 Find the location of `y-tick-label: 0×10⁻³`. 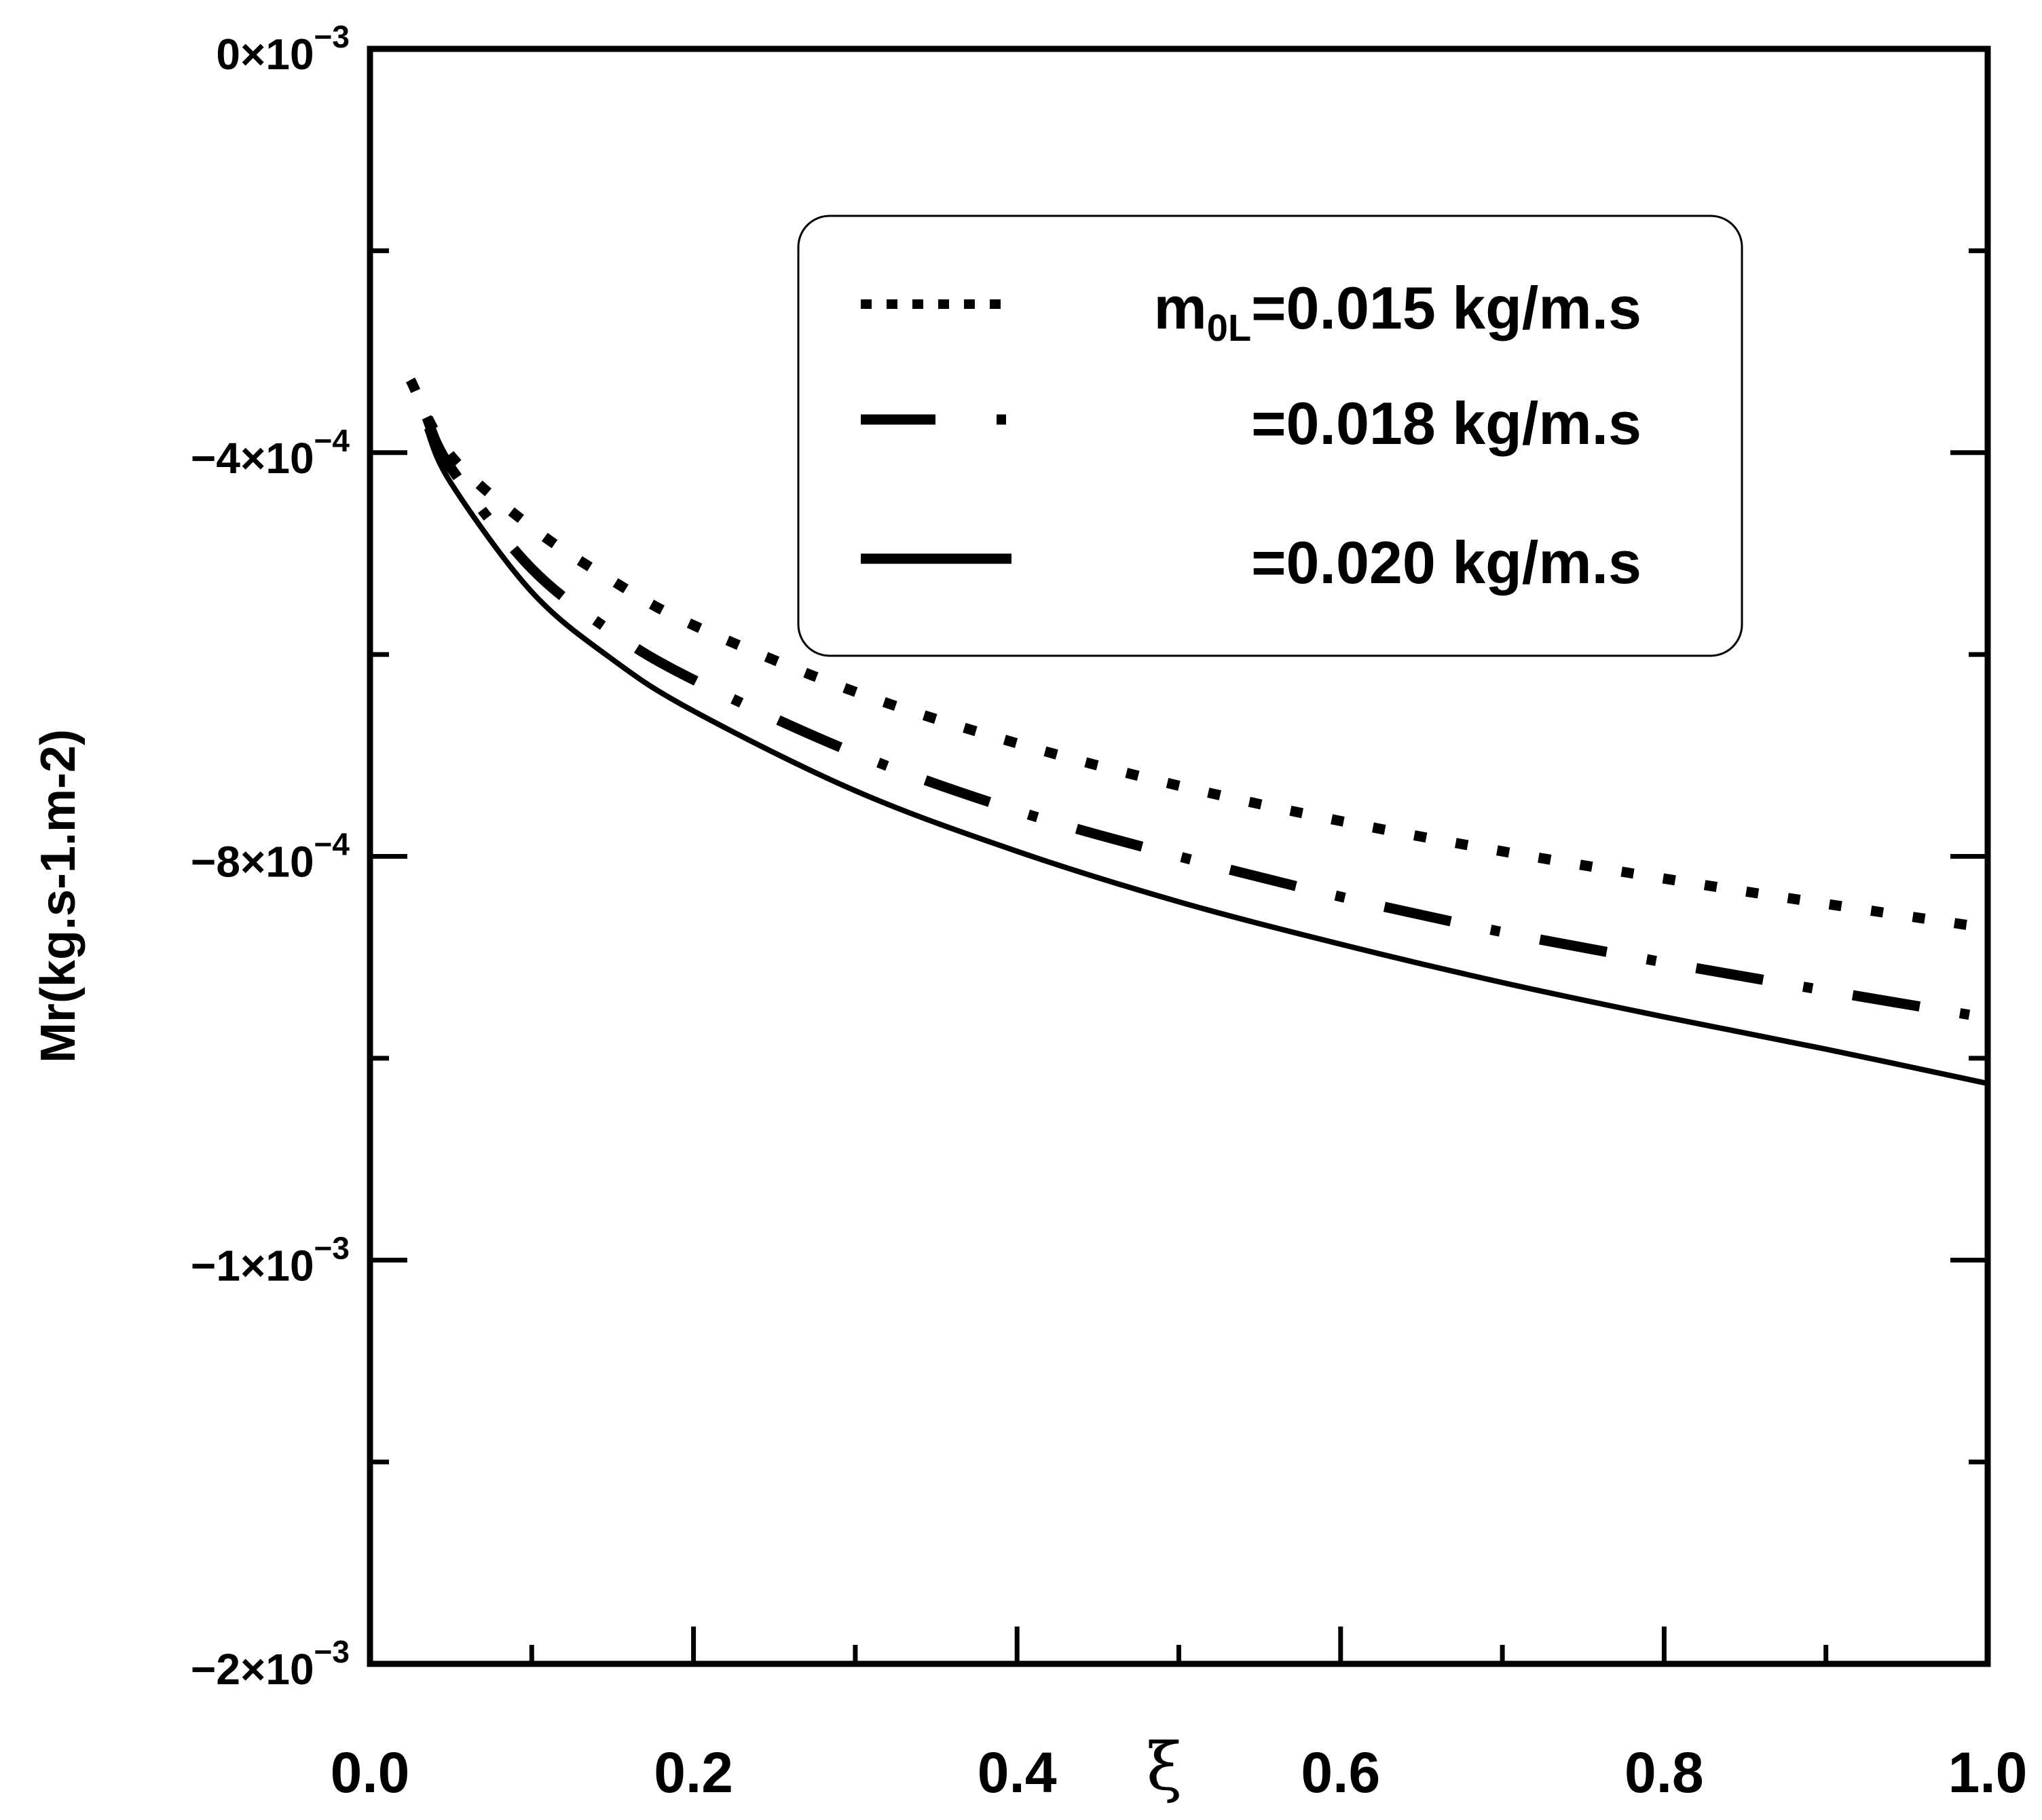

y-tick-label: 0×10⁻³ is located at coordinates (283, 49).